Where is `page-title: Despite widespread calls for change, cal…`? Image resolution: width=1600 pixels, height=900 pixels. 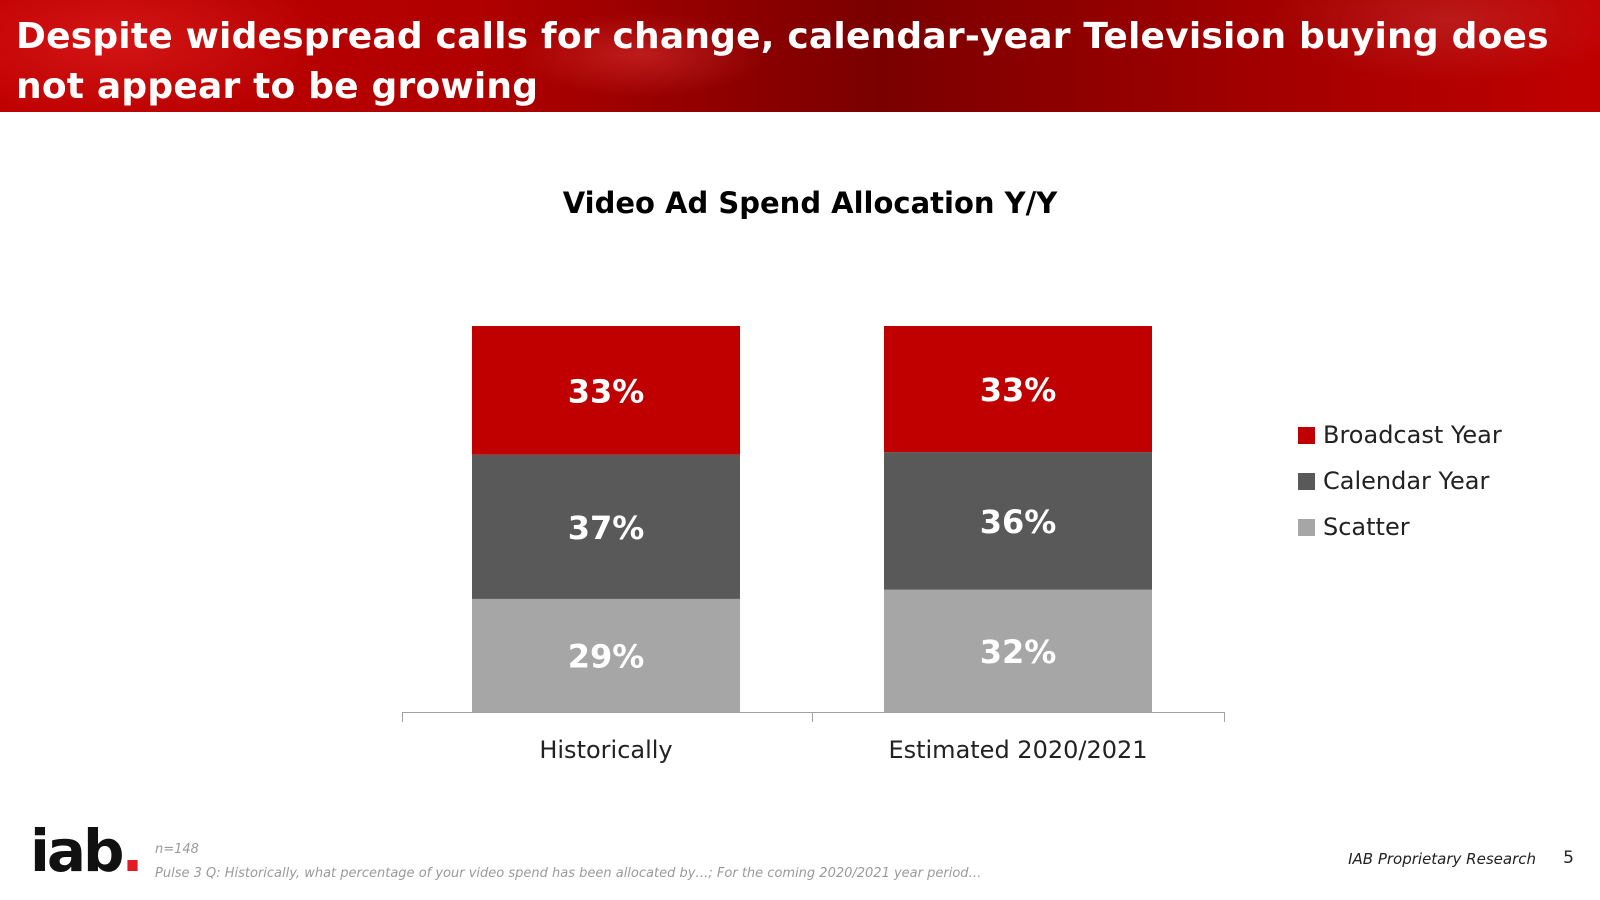 page-title: Despite widespread calls for change, cal… is located at coordinates (782, 61).